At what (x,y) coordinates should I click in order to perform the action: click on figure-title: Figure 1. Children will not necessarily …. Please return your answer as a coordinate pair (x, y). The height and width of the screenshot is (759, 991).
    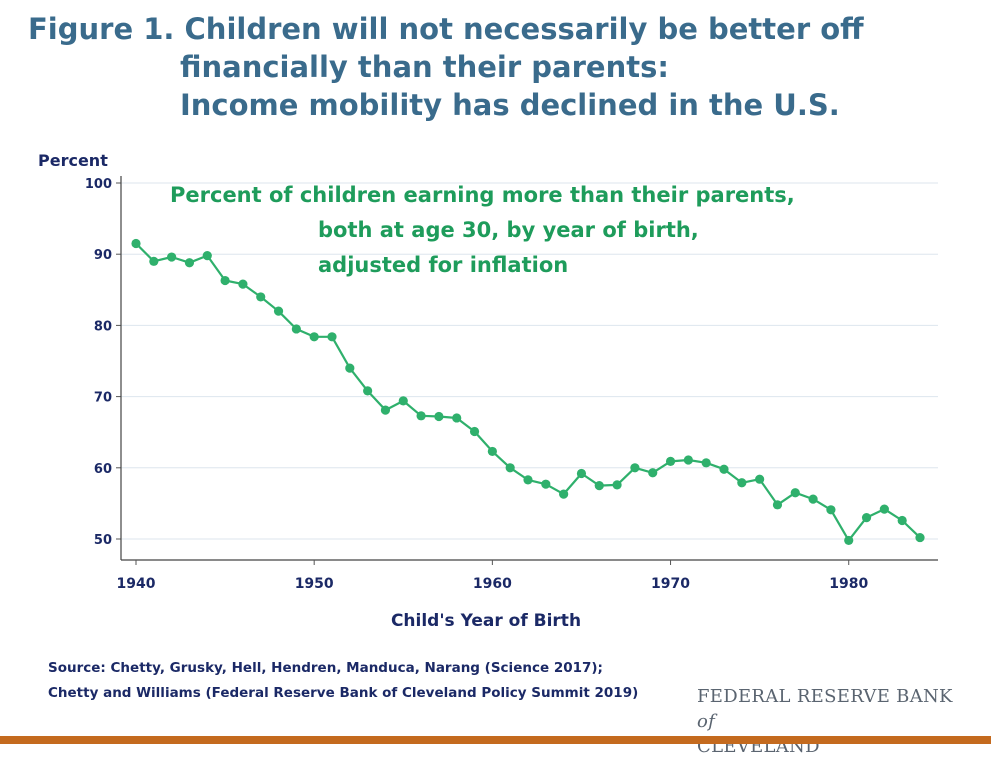
    Looking at the image, I should click on (446, 67).